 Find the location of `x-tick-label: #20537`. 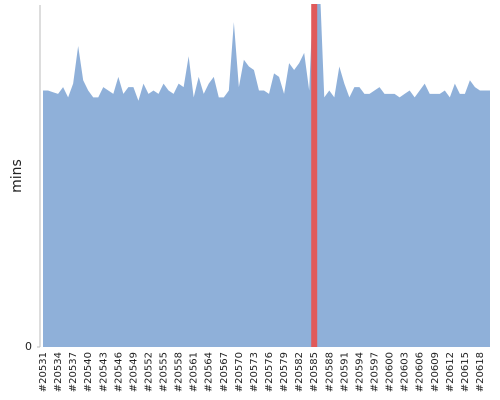

x-tick-label: #20537 is located at coordinates (73, 372).